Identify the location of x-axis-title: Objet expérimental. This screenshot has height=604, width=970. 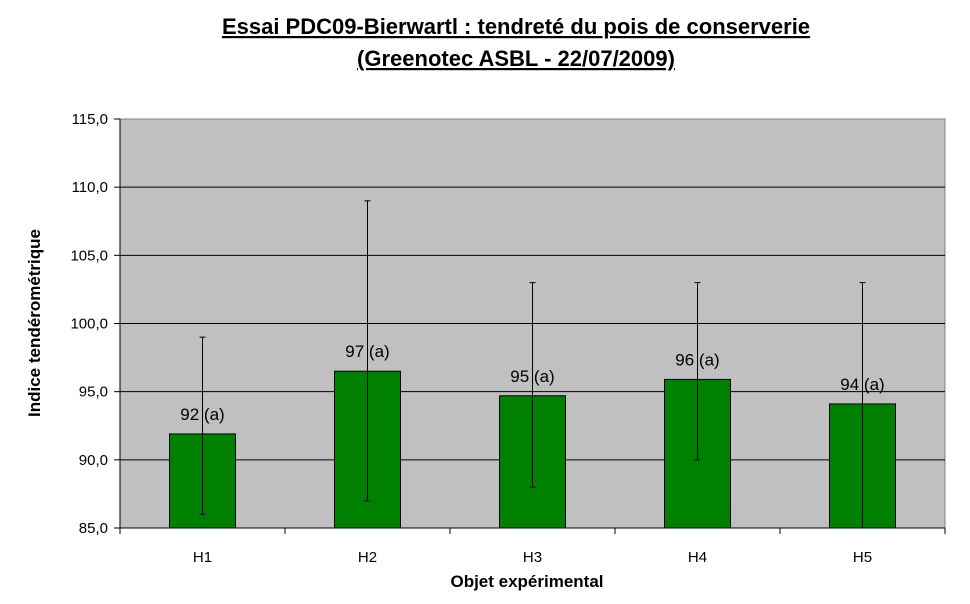
(526, 581).